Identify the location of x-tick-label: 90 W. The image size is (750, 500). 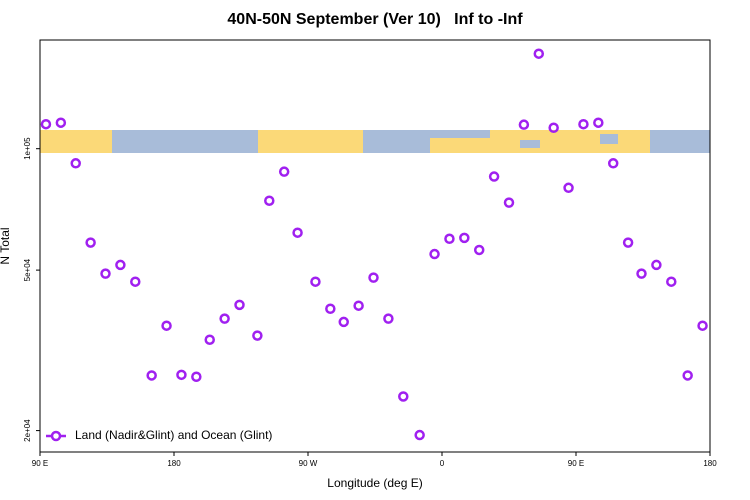
(308, 463).